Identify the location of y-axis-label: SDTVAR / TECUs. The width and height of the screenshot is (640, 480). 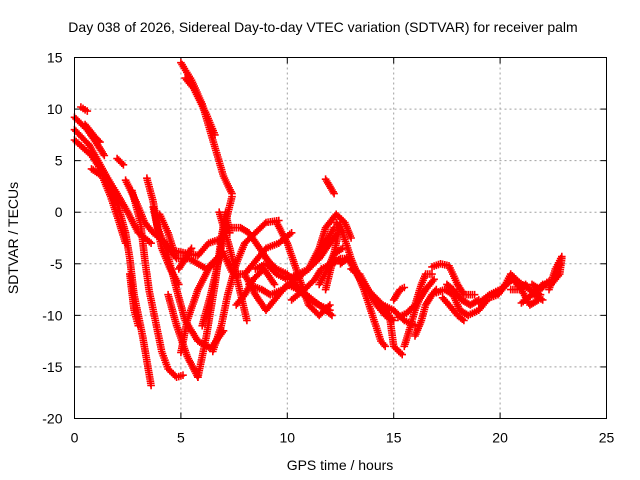
(13, 238).